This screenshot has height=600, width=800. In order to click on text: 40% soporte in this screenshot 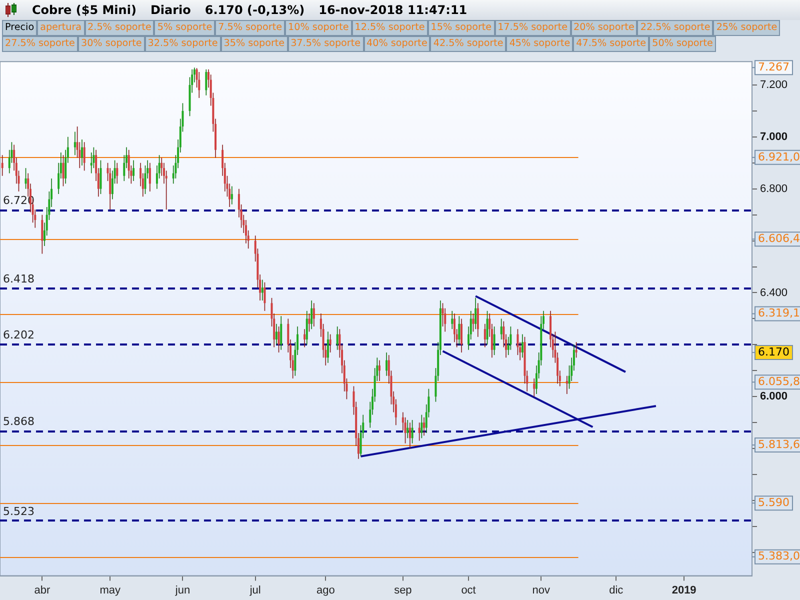, I will do `click(397, 44)`.